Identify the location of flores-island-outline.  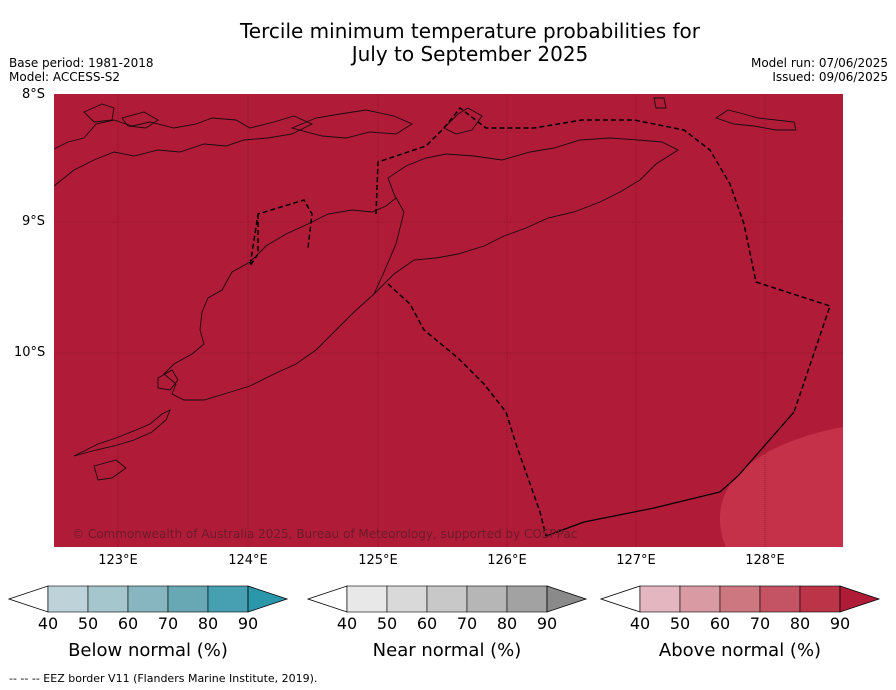
(184, 151).